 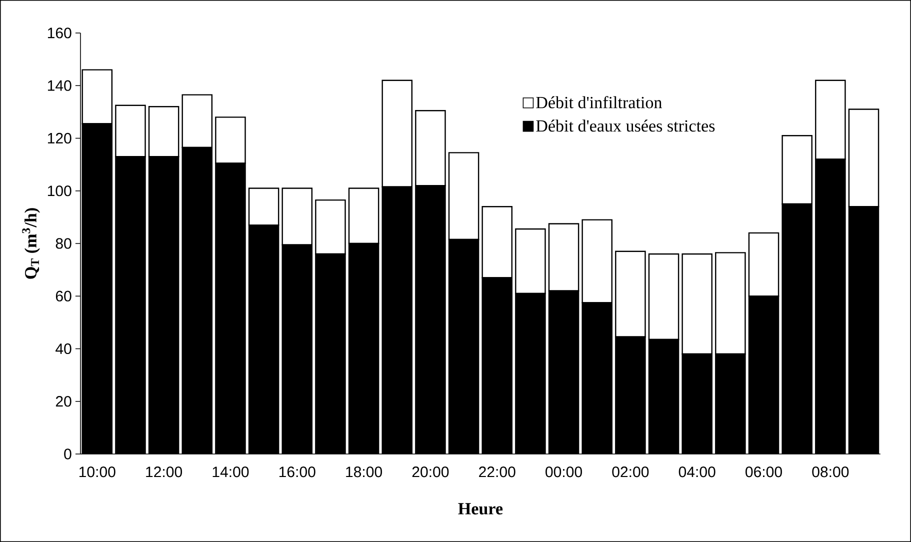 What do you see at coordinates (697, 472) in the screenshot?
I see `x-tick-label: 04:00` at bounding box center [697, 472].